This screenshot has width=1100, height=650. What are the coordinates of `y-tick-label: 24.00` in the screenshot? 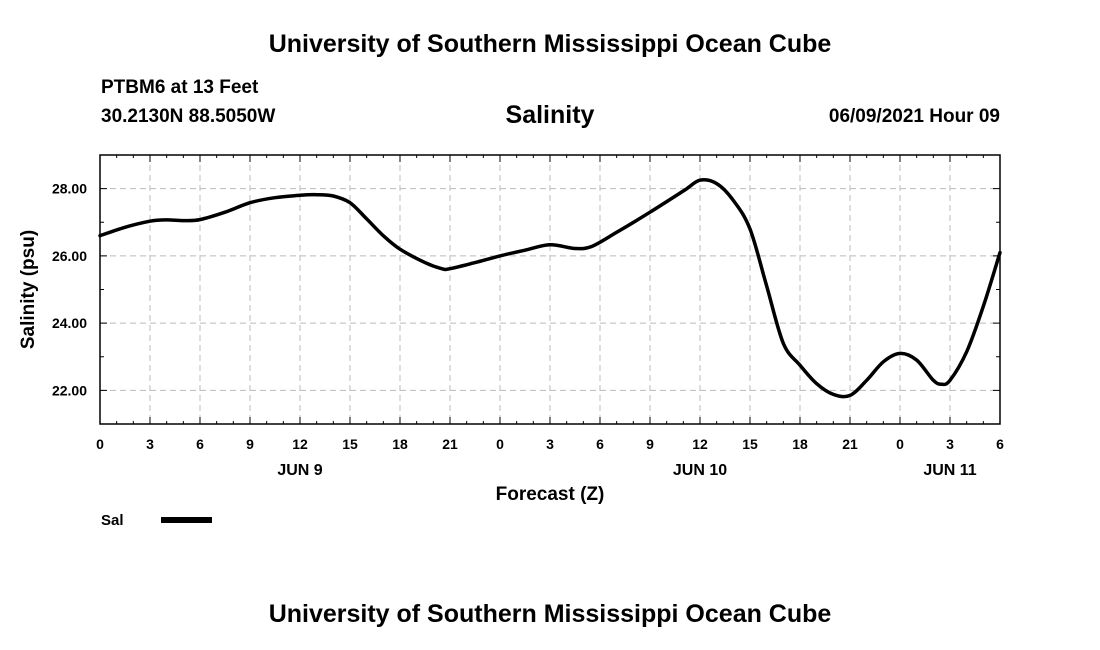 It's located at (69, 323).